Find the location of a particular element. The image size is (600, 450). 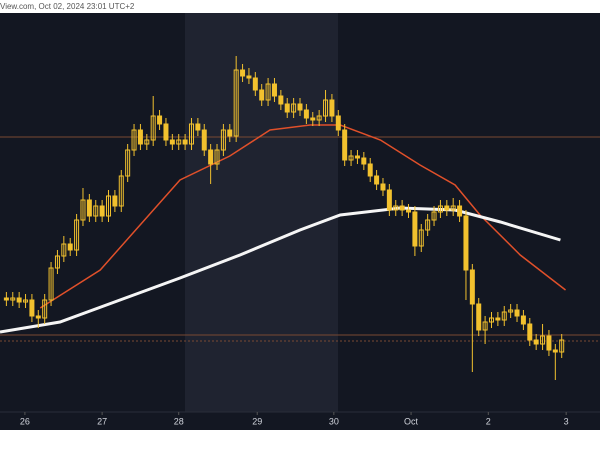

x-tick-label: 3 is located at coordinates (566, 421).